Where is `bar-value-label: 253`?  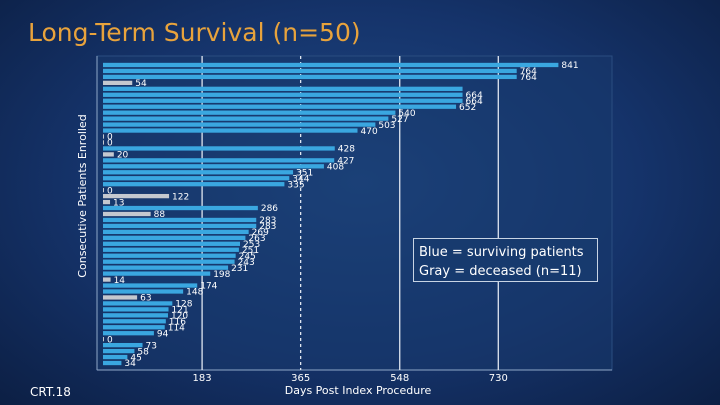 bar-value-label: 253 is located at coordinates (251, 245).